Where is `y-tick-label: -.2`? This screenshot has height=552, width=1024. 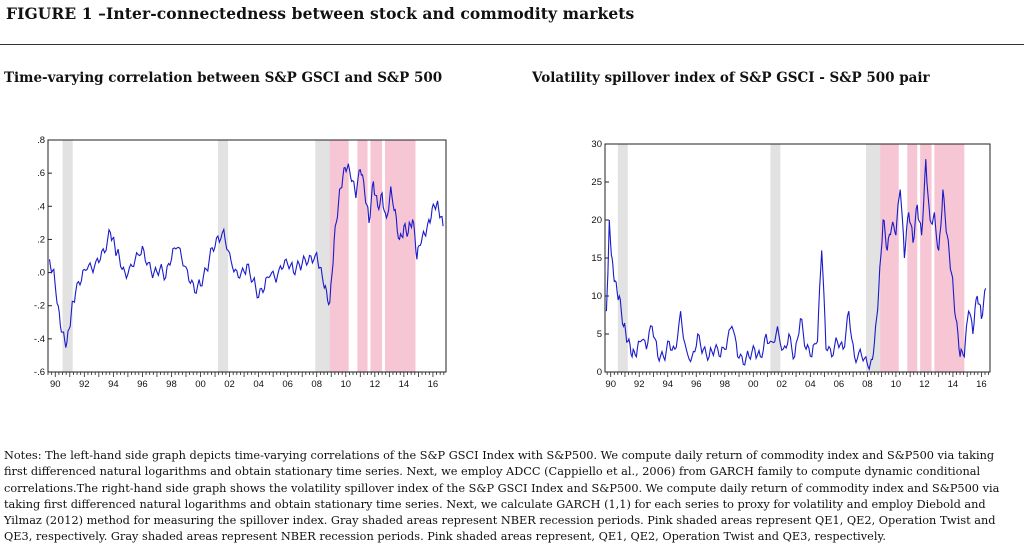
y-tick-label: -.2 is located at coordinates (39, 306).